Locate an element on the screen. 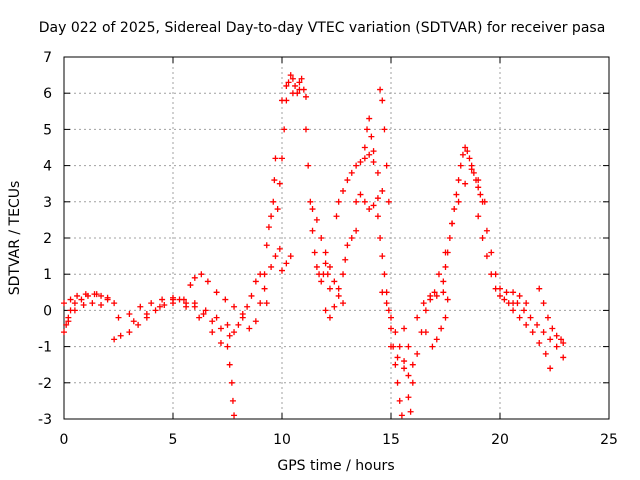 The image size is (640, 480). y-tick-label: 3 is located at coordinates (47, 203).